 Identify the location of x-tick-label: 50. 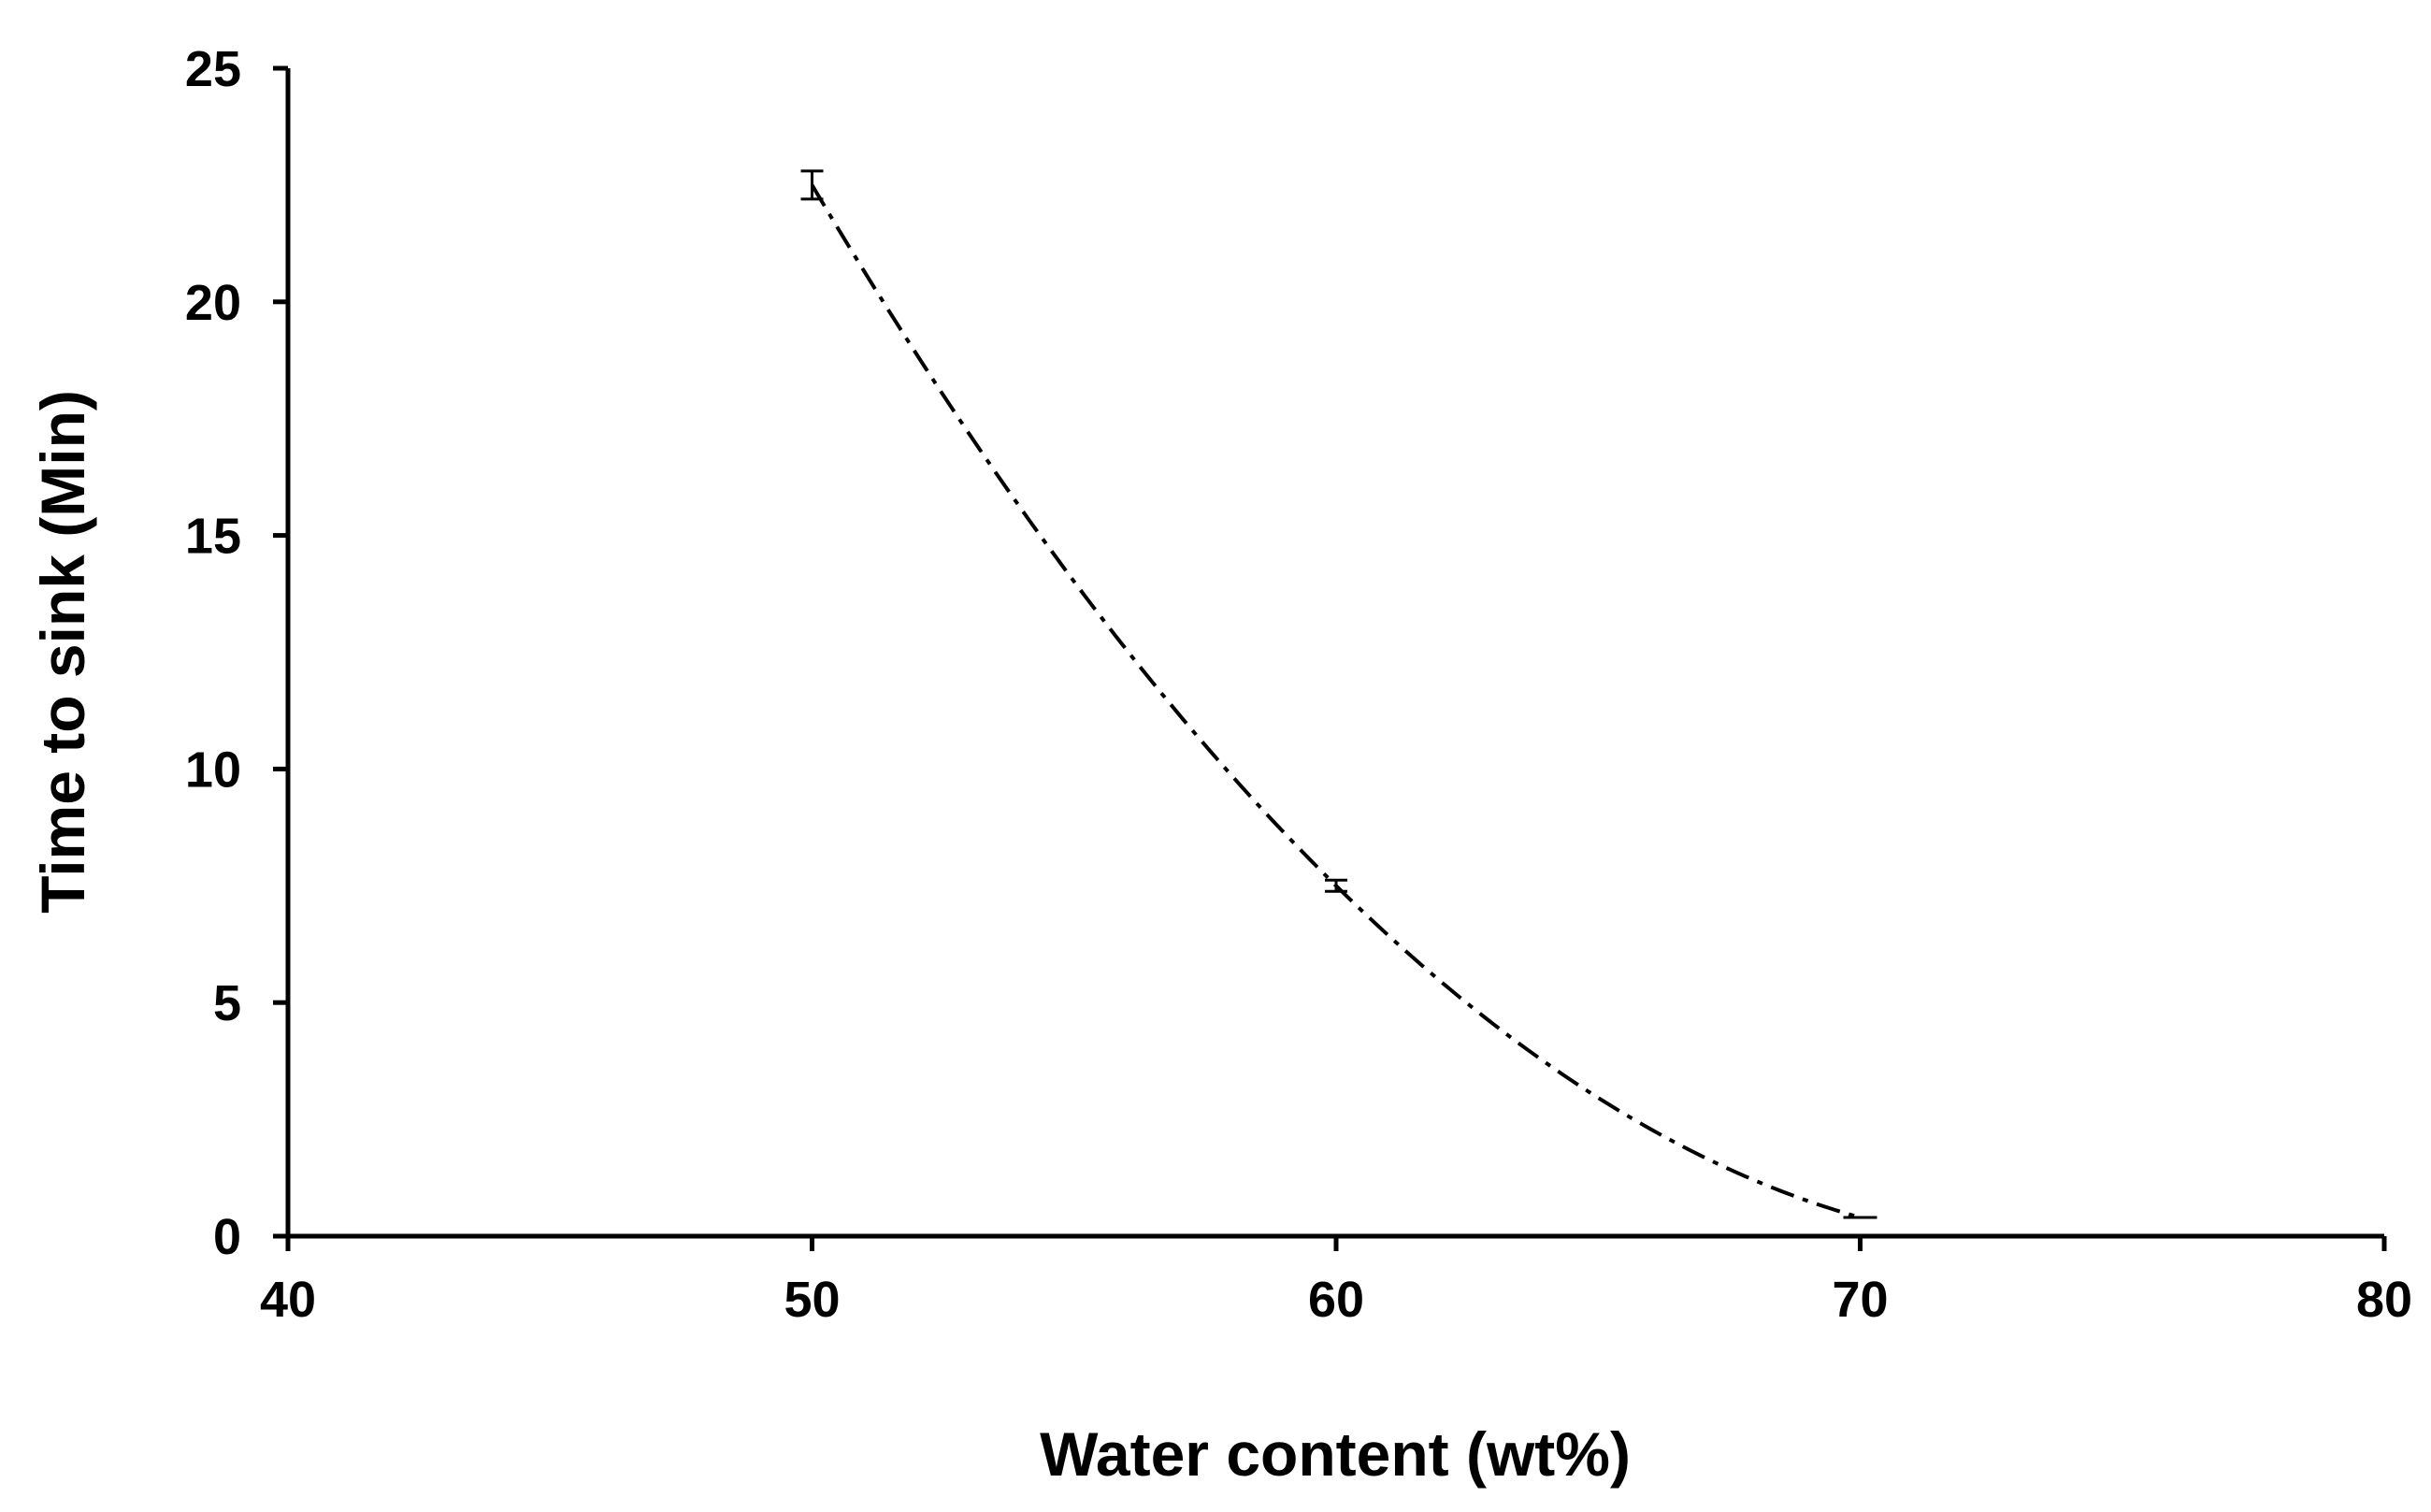
(812, 1300).